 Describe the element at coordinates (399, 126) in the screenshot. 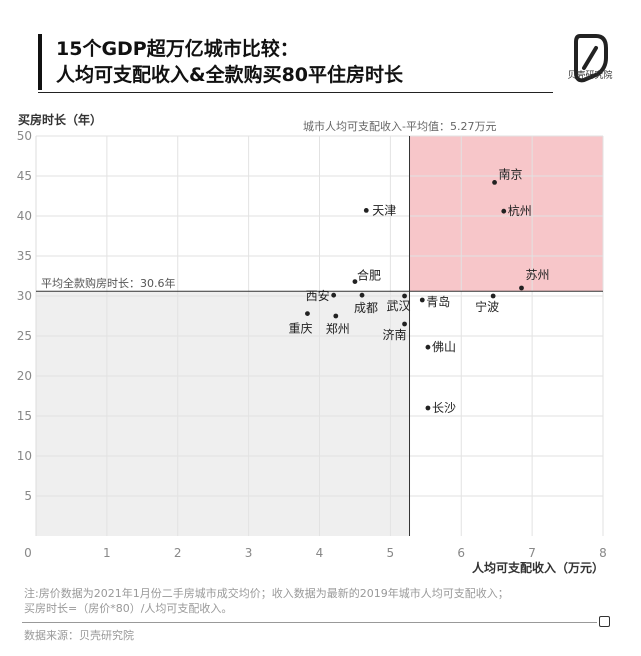

I see `mean-income-label: 城市人均可支配收入-平均值：5.27万元` at that location.